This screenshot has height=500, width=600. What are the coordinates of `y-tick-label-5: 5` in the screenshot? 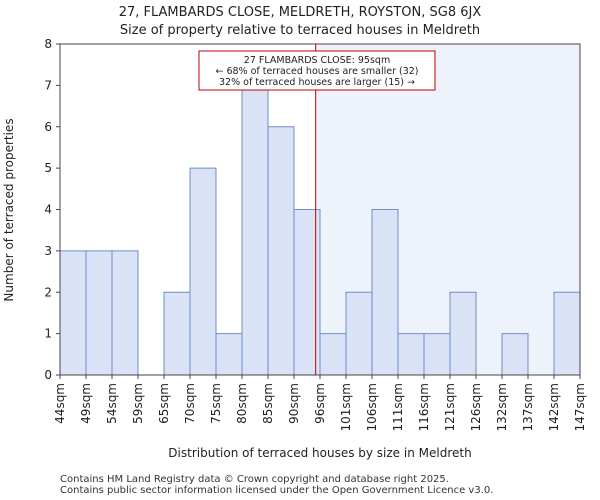 It's located at (48, 168).